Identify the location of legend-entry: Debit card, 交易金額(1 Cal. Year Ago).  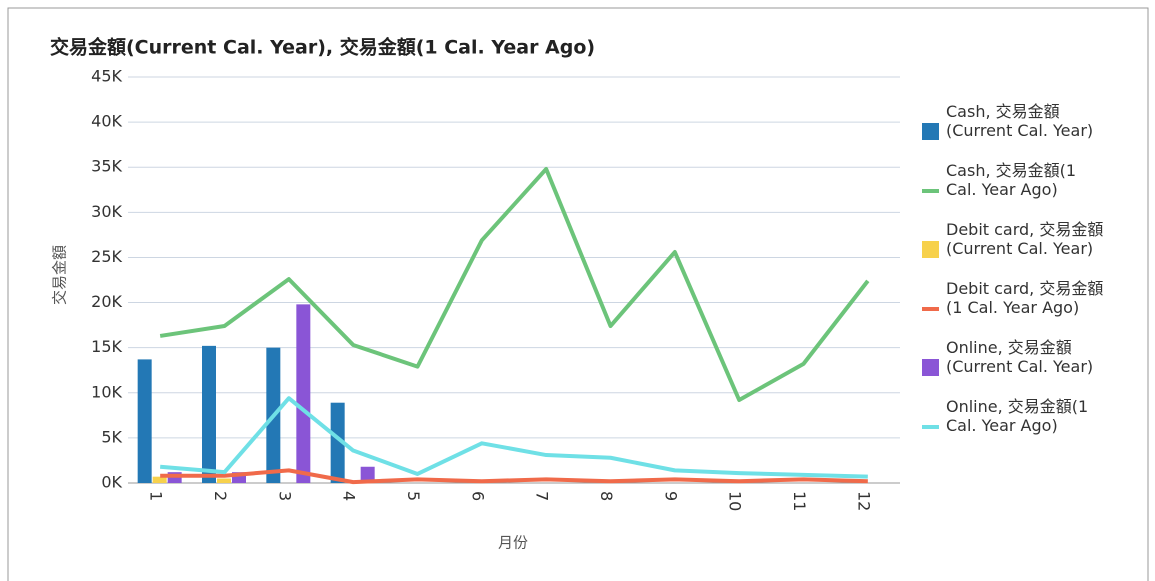
(1016, 308).